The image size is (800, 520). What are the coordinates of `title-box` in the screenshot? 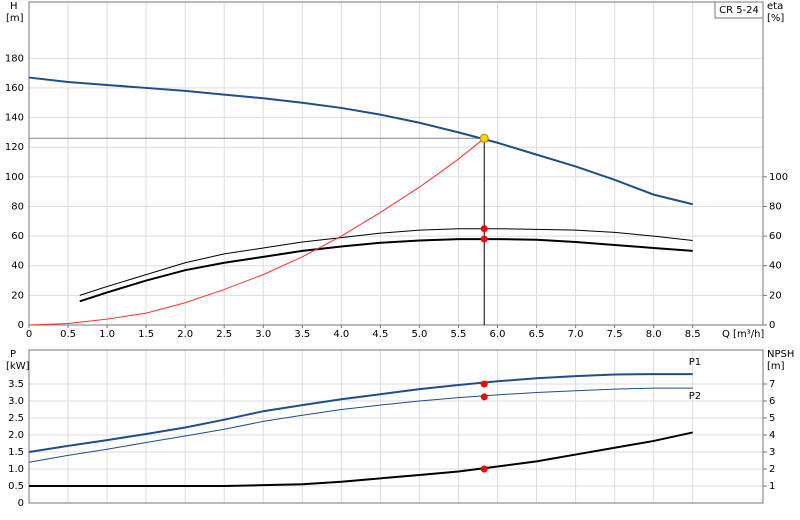 It's located at (739, 10).